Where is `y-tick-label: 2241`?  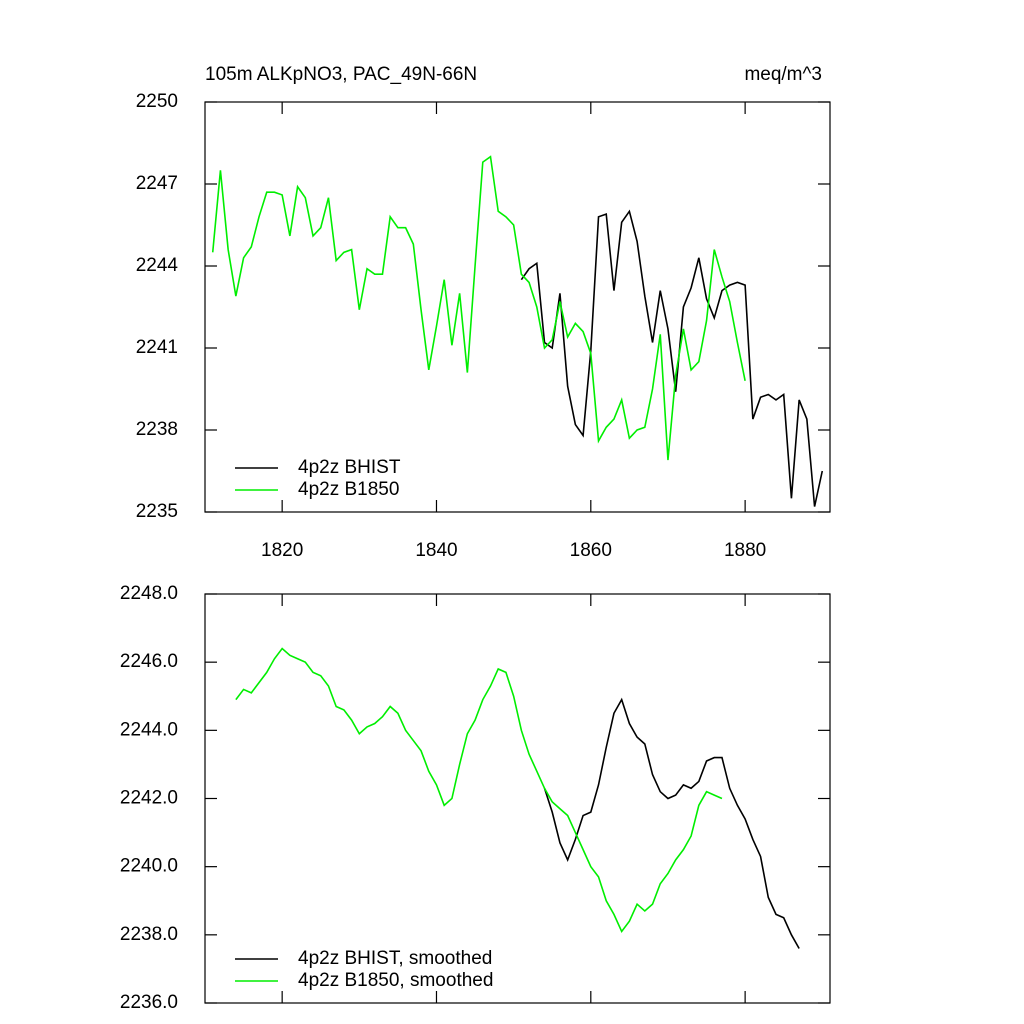
y-tick-label: 2241 is located at coordinates (157, 347).